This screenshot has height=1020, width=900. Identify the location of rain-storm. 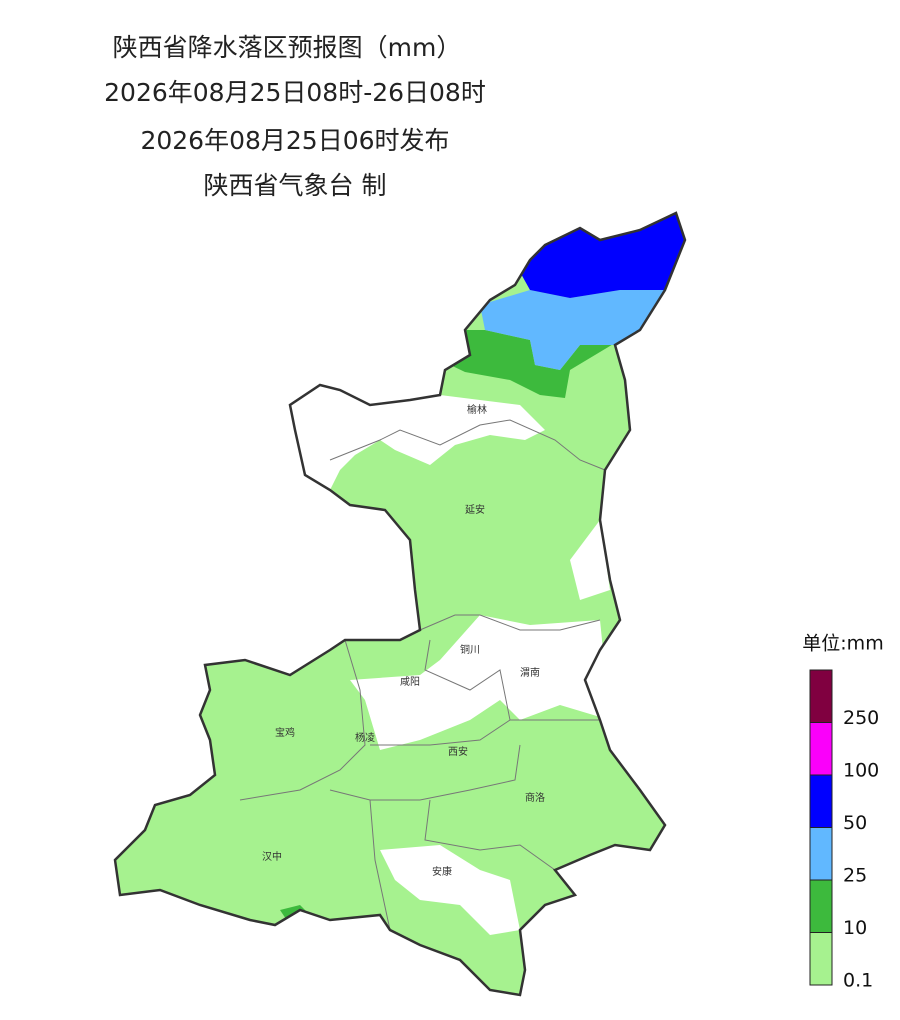
(602, 255).